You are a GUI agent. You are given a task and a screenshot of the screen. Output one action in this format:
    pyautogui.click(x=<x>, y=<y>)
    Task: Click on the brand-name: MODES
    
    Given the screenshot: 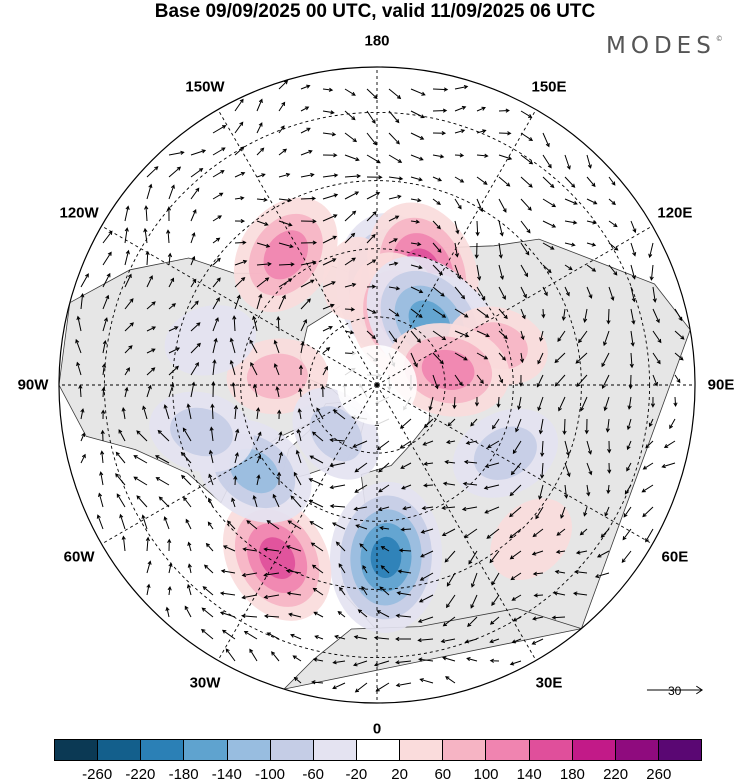 What is the action you would take?
    pyautogui.click(x=661, y=46)
    